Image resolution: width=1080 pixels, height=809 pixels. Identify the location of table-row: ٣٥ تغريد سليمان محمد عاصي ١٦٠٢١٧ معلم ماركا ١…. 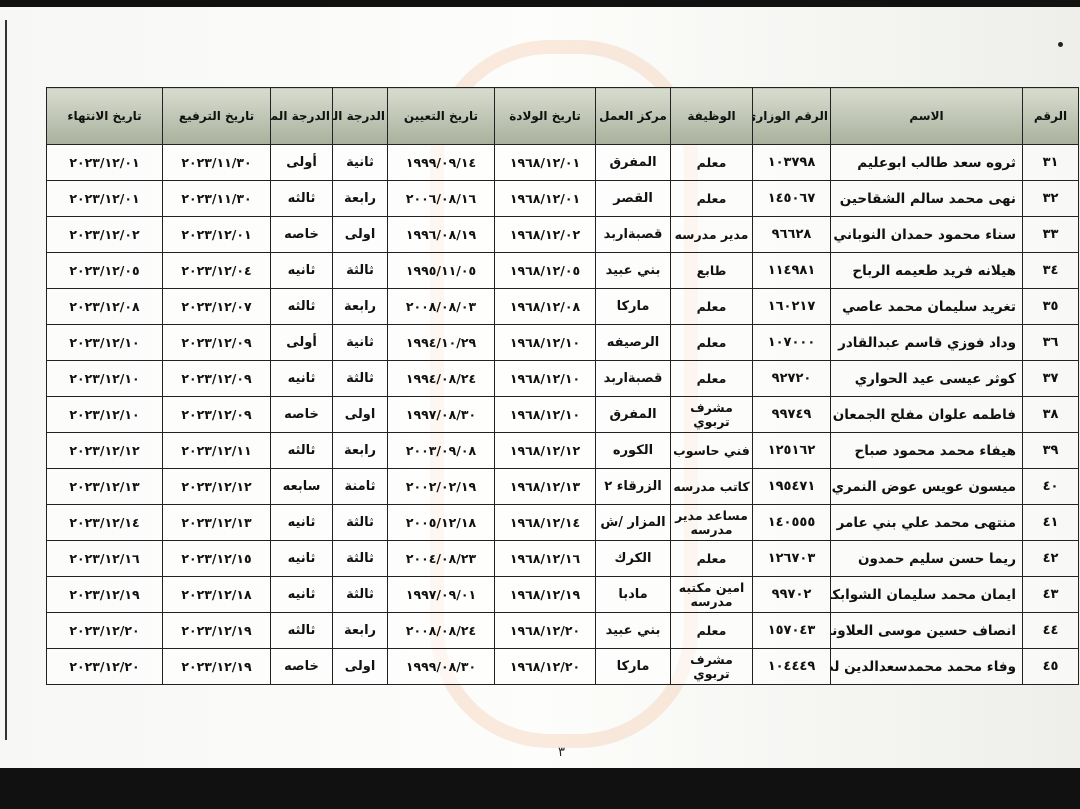
(562, 306).